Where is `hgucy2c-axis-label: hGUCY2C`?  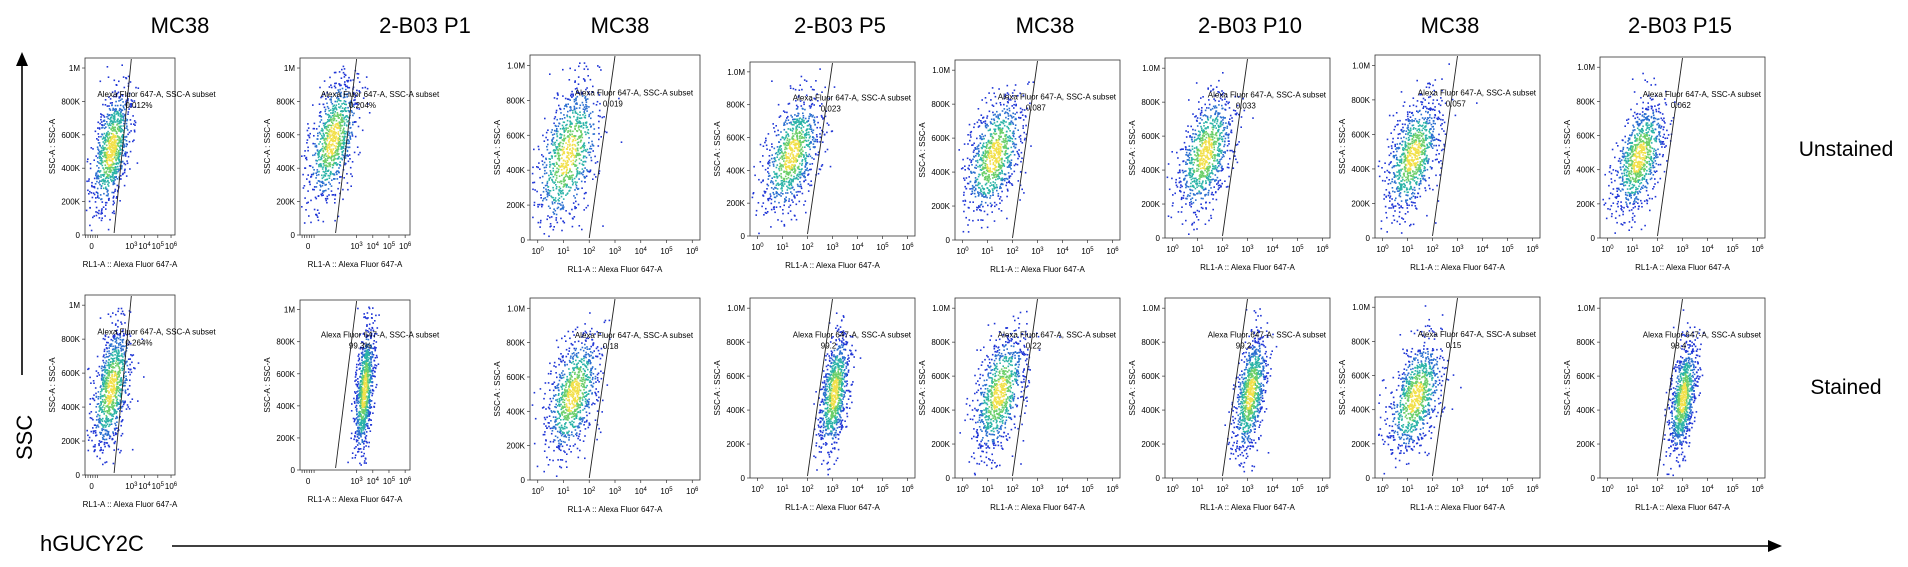 hgucy2c-axis-label: hGUCY2C is located at coordinates (92, 543).